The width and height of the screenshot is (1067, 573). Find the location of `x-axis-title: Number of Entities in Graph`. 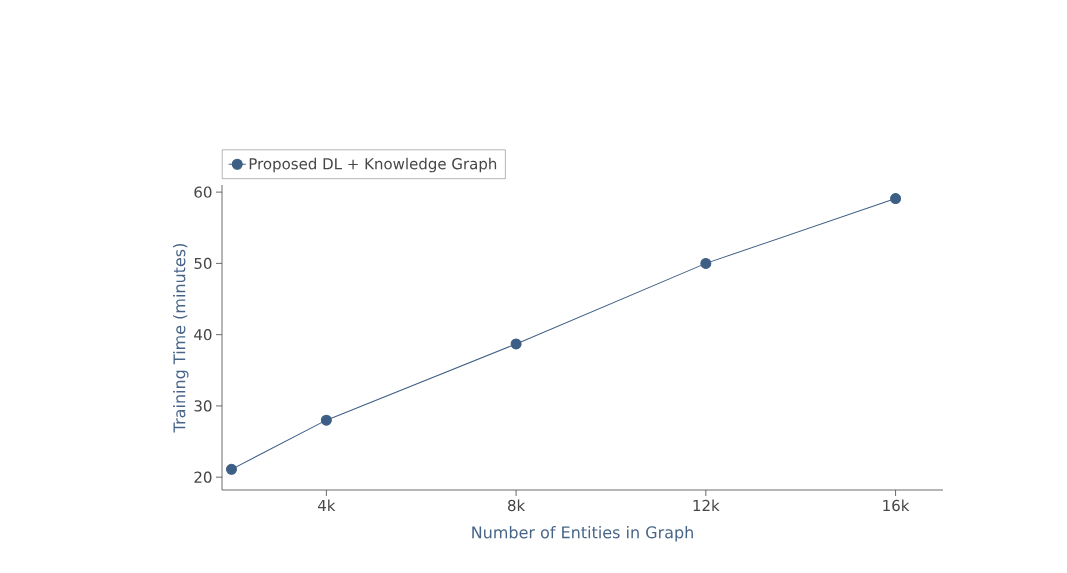

x-axis-title: Number of Entities in Graph is located at coordinates (582, 534).